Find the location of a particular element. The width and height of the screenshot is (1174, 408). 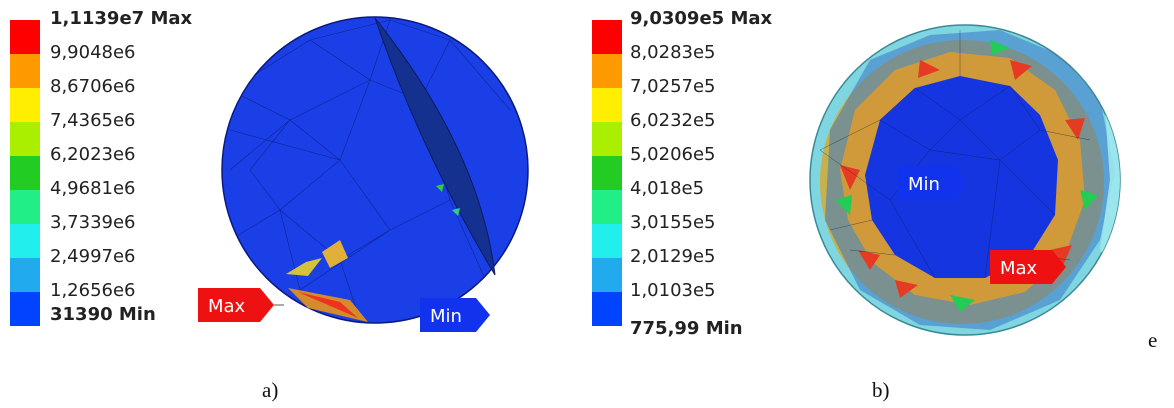

max-tag-a-text: Max is located at coordinates (227, 306).